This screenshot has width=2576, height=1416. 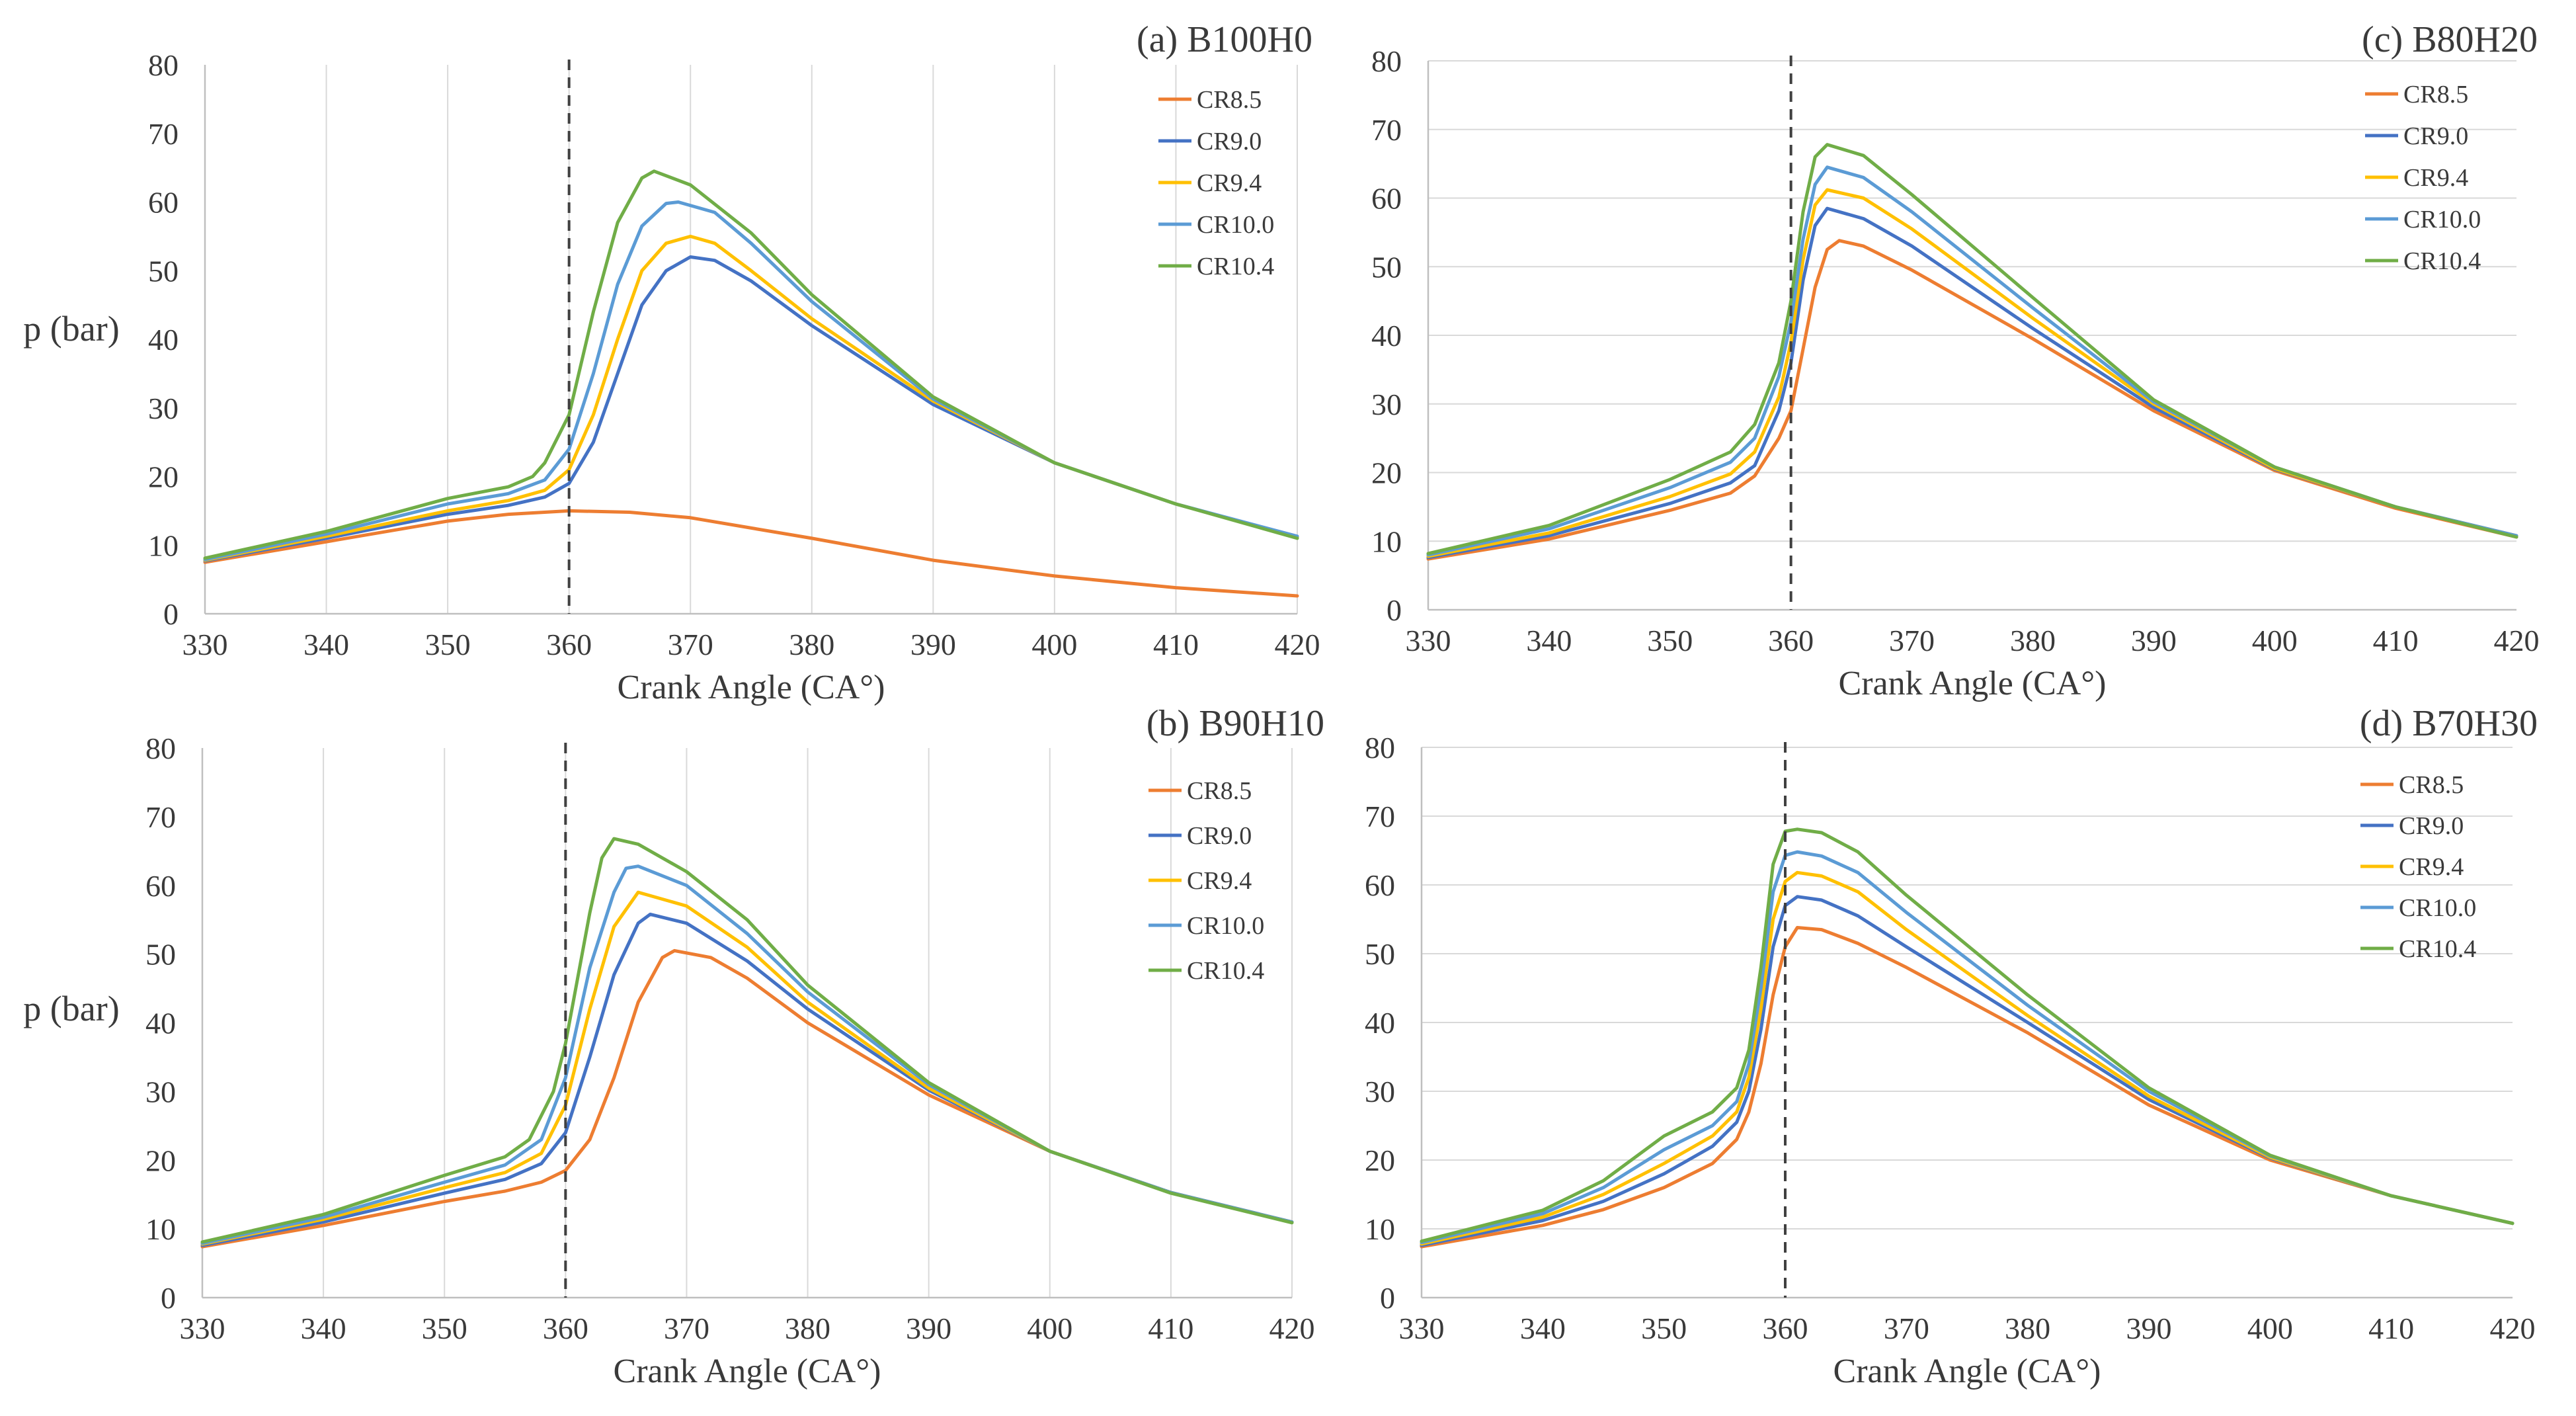 I want to click on x-tick-label: 370, so click(x=1907, y=1328).